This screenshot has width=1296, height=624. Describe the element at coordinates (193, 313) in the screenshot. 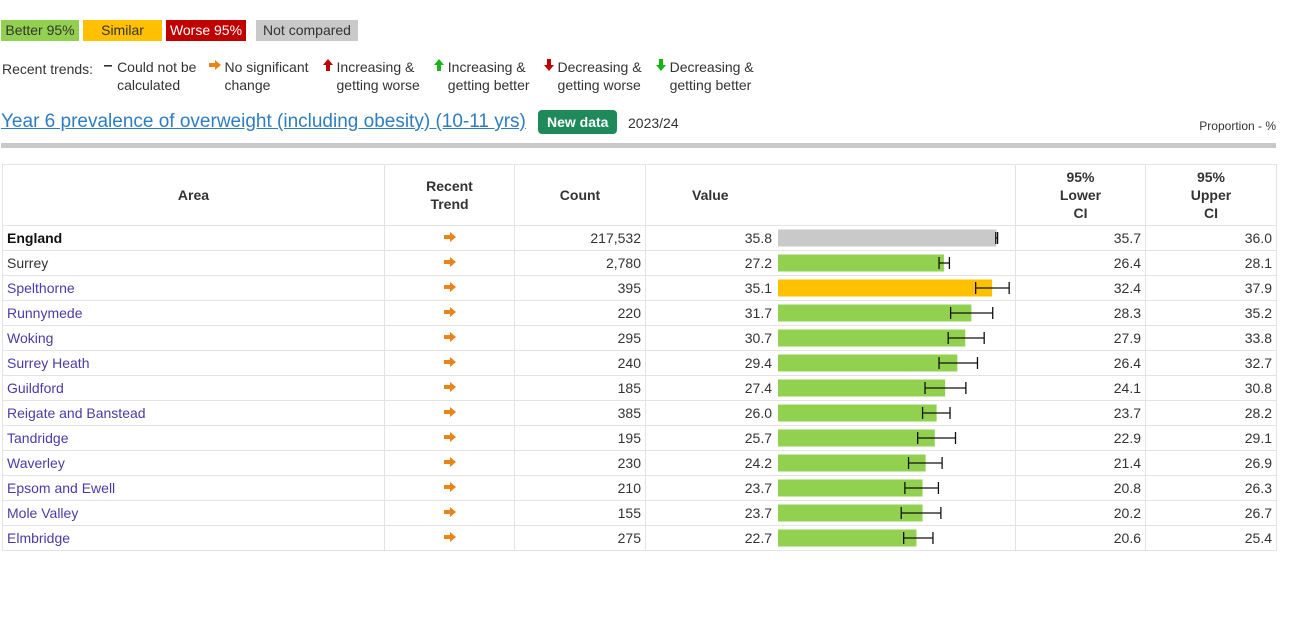

I see `area-name: Runnymede` at that location.